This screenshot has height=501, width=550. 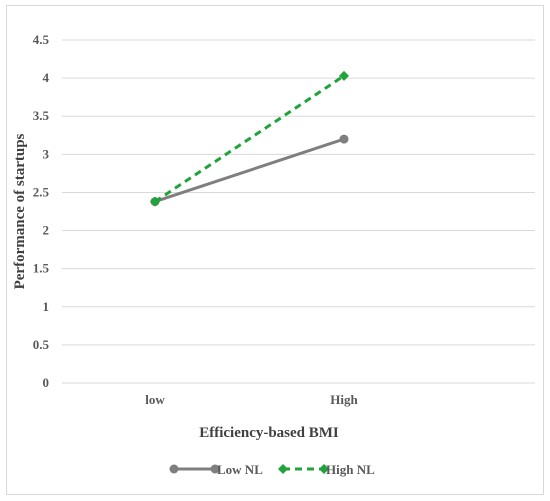 I want to click on y-tick-label: 3.5, so click(x=41, y=115).